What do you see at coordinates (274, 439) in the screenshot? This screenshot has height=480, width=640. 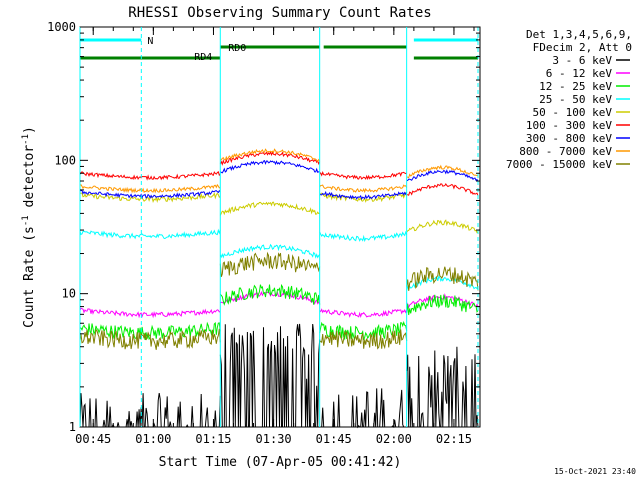 I see `x-tick-label: 01:30` at bounding box center [274, 439].